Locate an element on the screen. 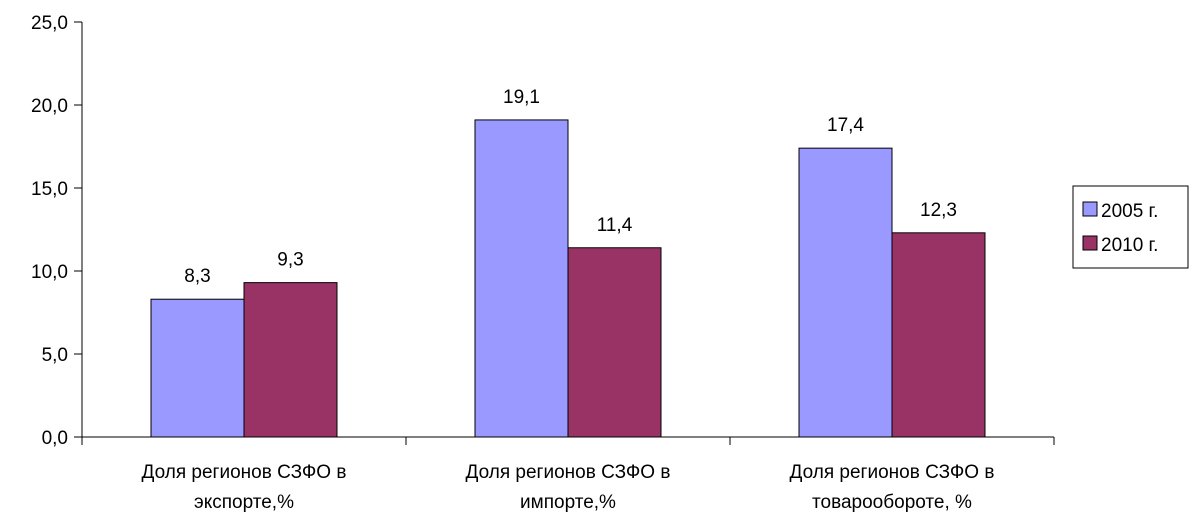 The width and height of the screenshot is (1196, 521). bar-data-label: 17,4 is located at coordinates (845, 125).